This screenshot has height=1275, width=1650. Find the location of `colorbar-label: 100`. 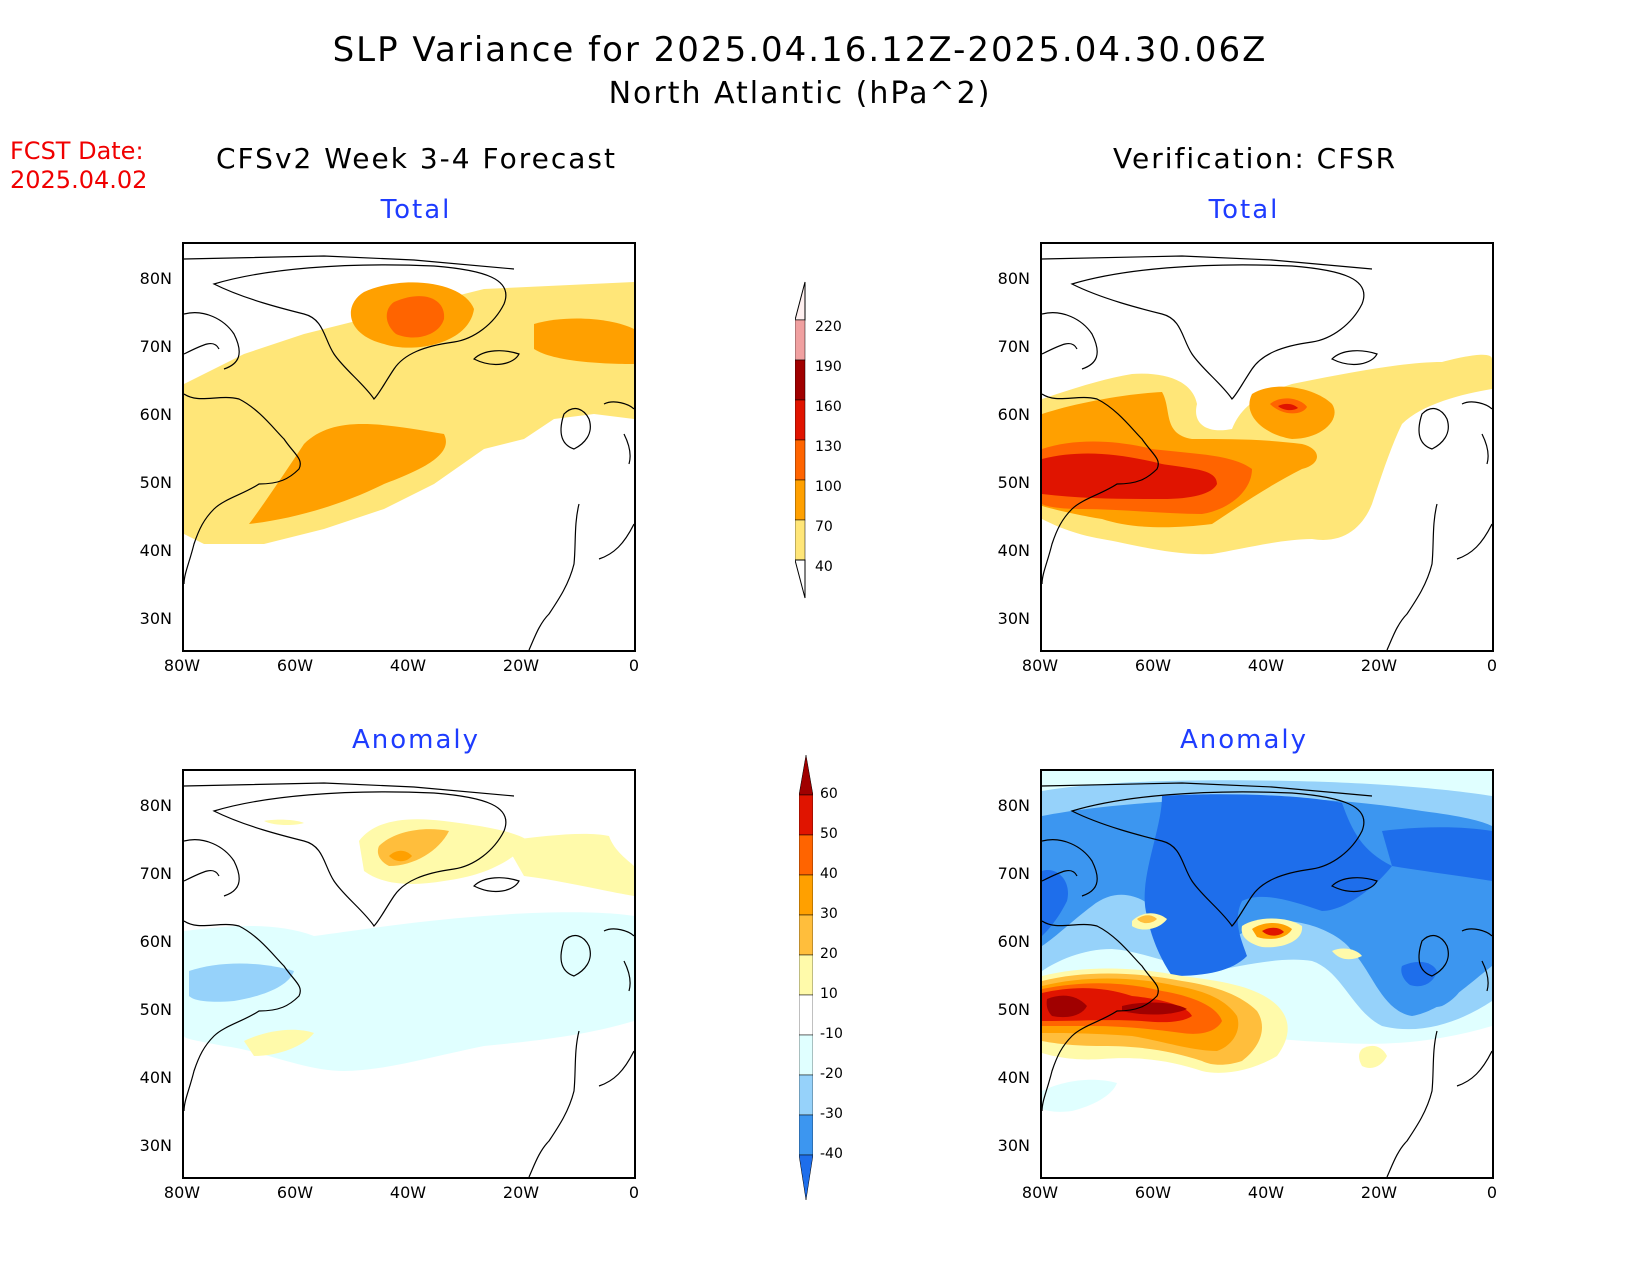

colorbar-label: 100 is located at coordinates (828, 487).